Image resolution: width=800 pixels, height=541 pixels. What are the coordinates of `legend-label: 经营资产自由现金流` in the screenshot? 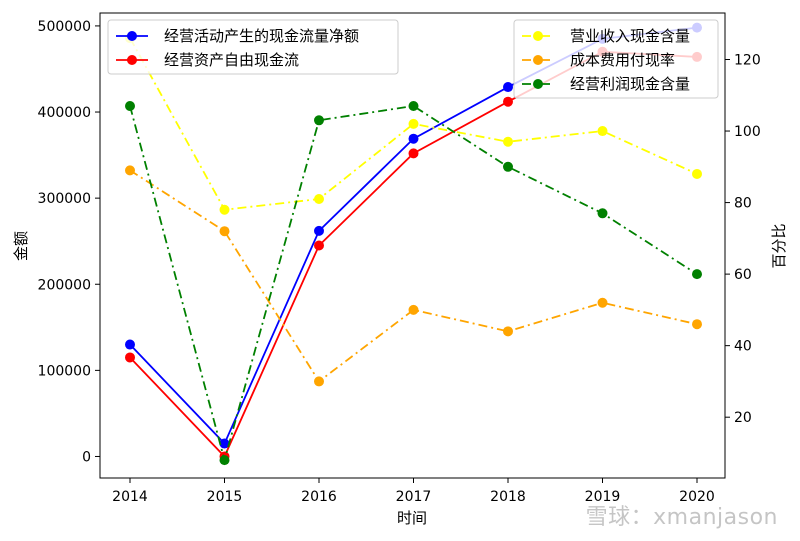 It's located at (231, 60).